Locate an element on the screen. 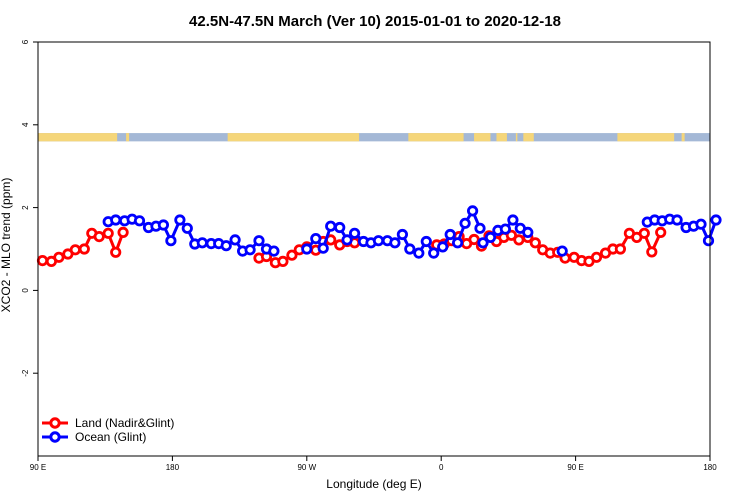  series-ocean is located at coordinates (412, 232).